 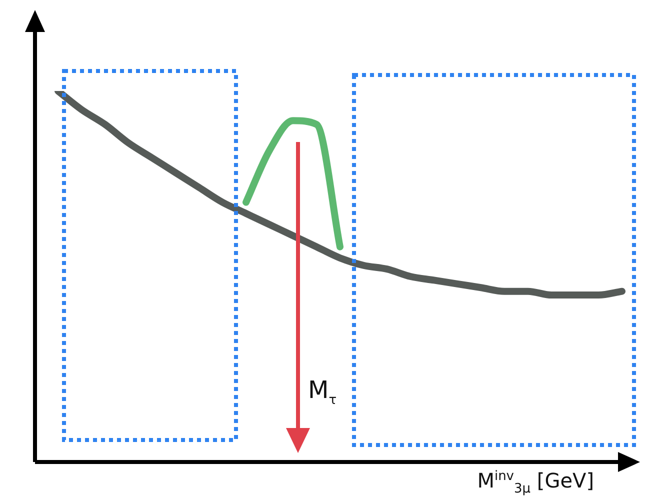 I want to click on x-axis-title: M$^{inv}$$_{3μ}$ [GeV], so click(x=535, y=482).